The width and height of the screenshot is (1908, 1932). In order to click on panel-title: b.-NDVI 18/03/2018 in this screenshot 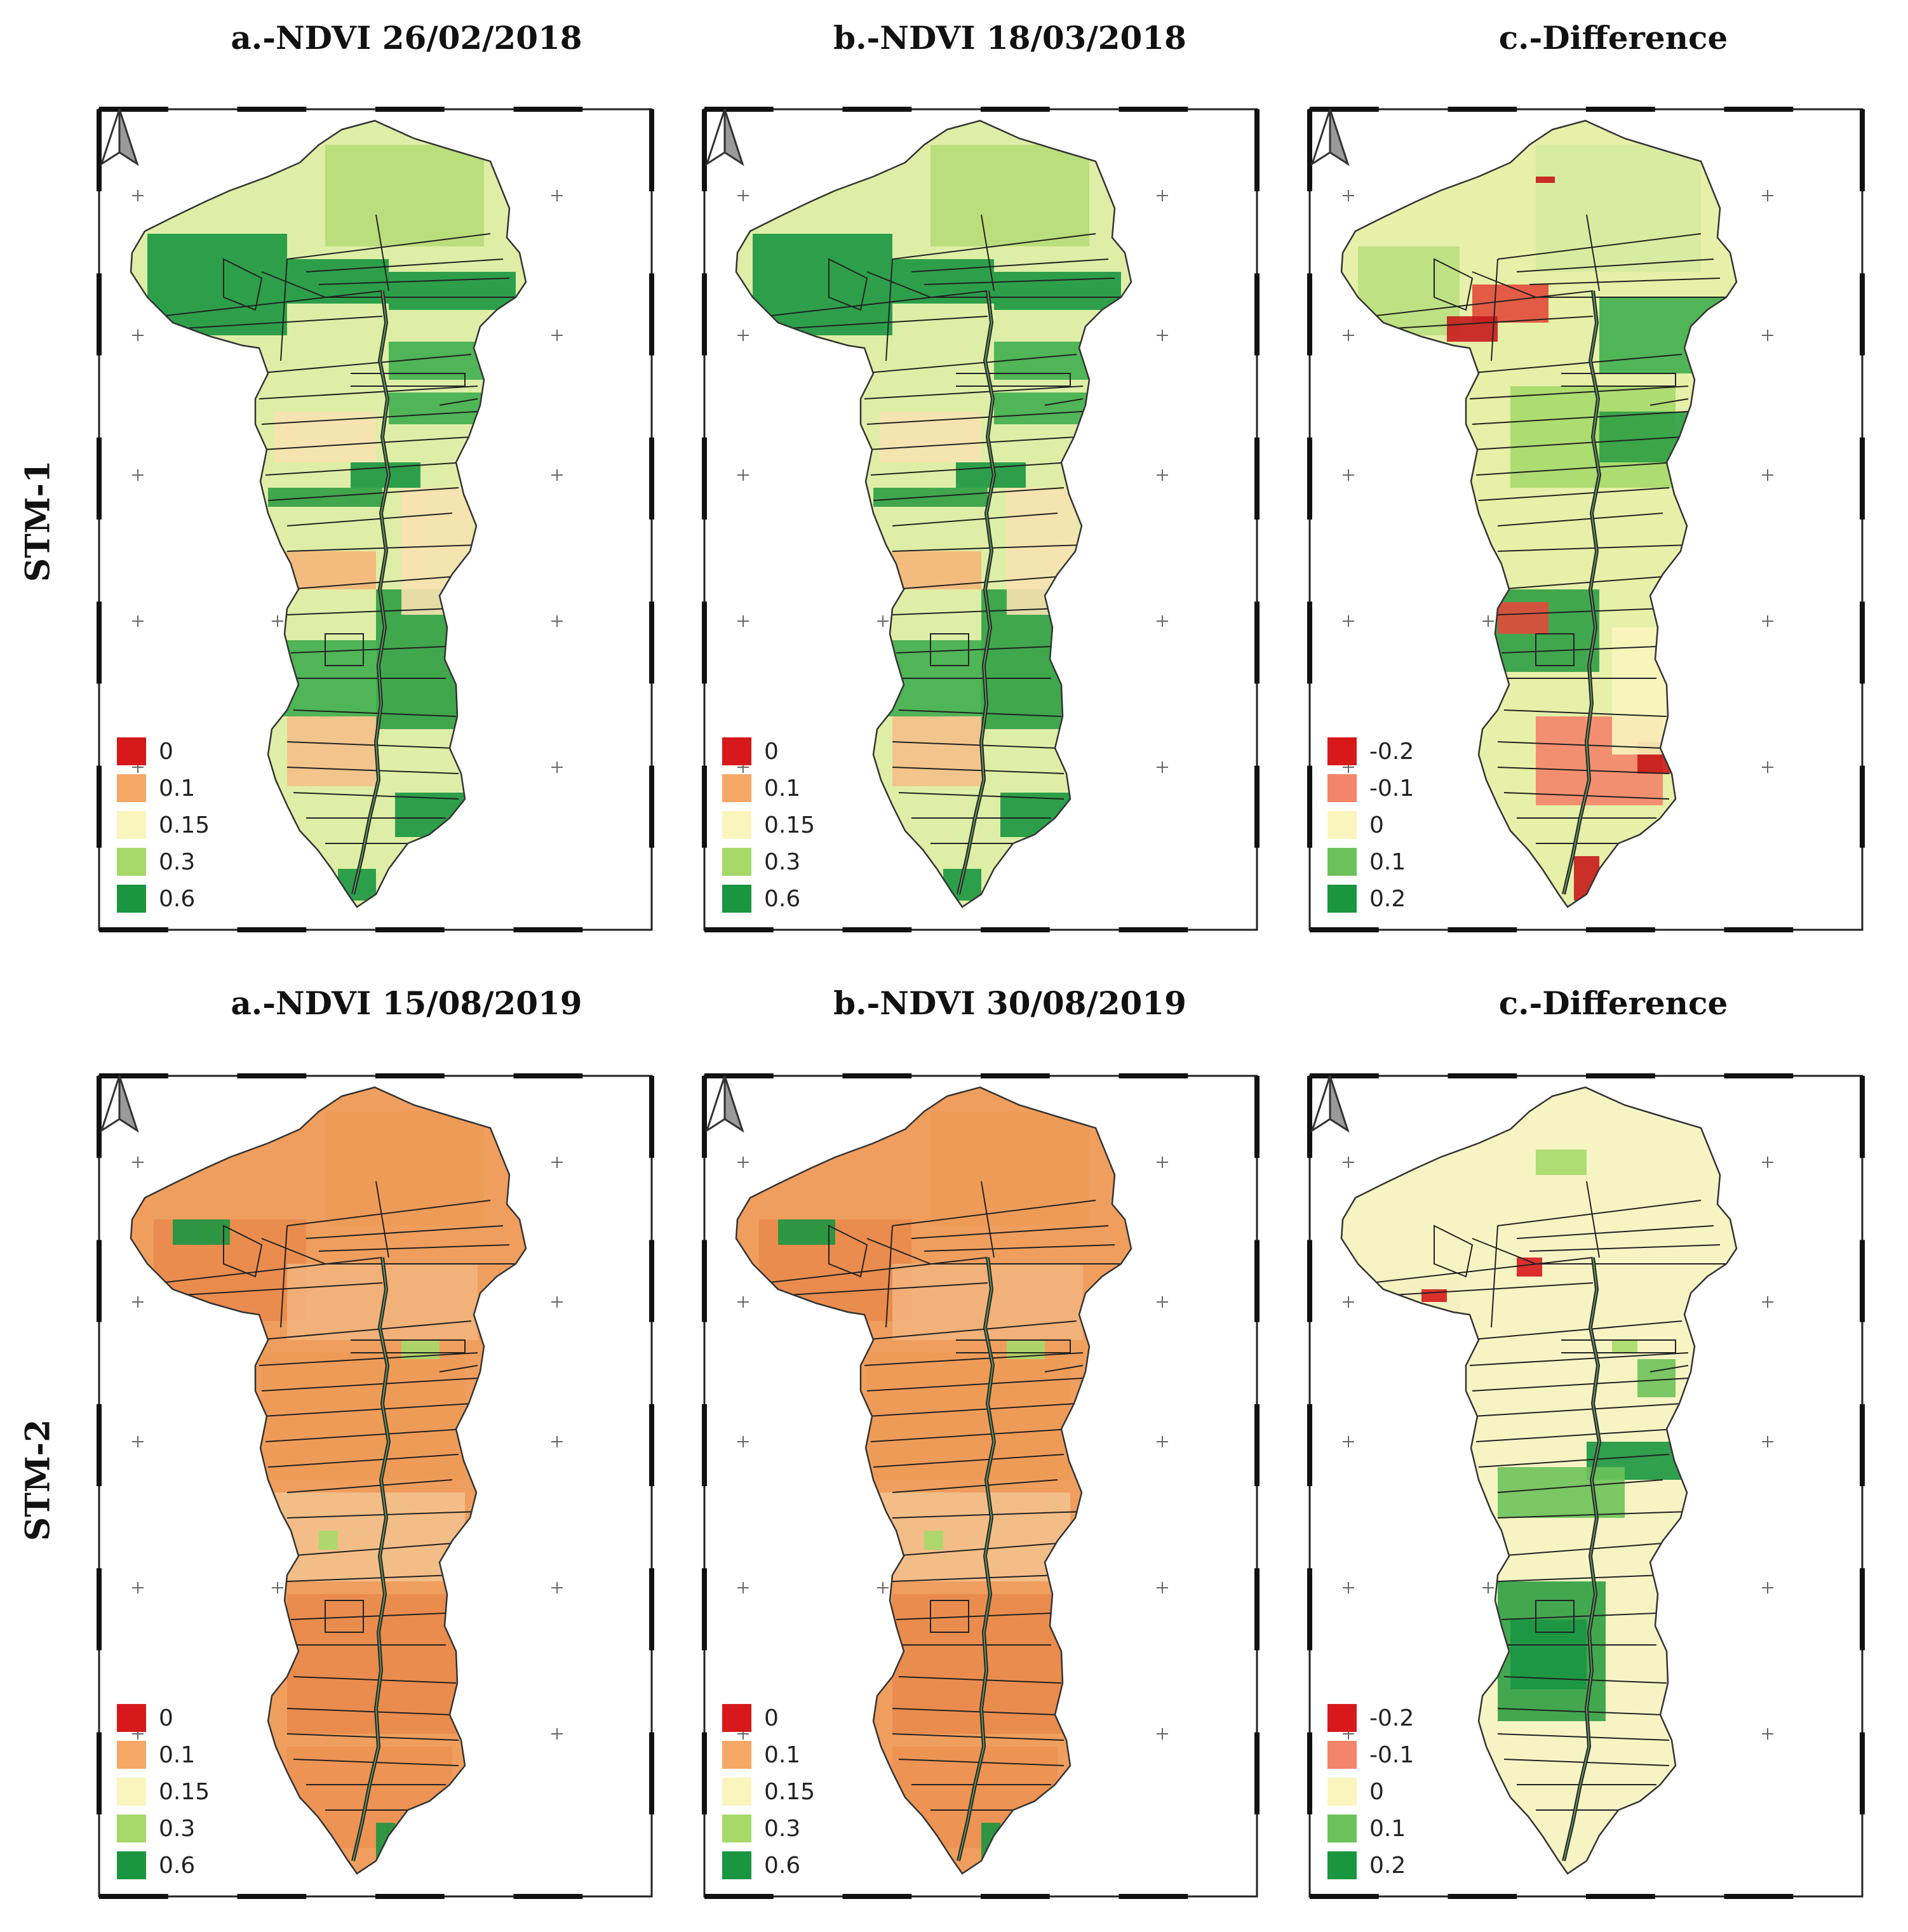, I will do `click(1010, 38)`.